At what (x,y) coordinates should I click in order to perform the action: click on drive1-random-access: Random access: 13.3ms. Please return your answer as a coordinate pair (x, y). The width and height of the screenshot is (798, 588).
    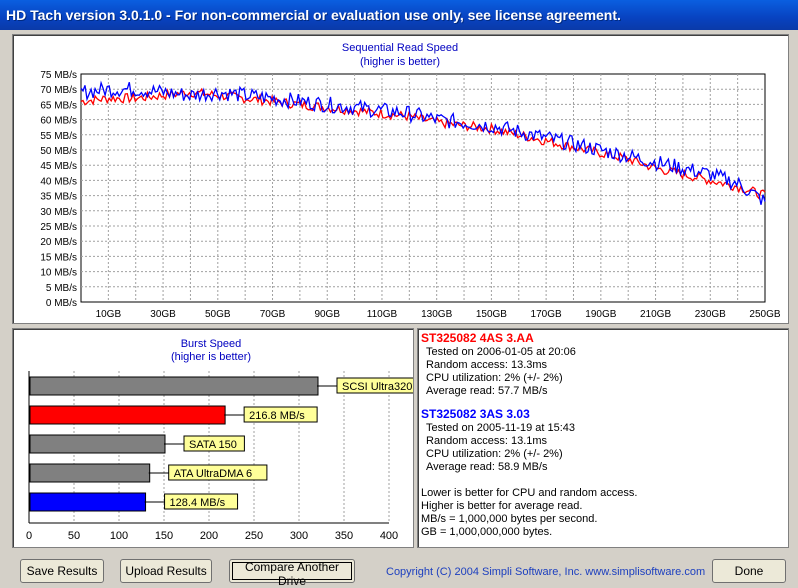
    Looking at the image, I should click on (487, 365).